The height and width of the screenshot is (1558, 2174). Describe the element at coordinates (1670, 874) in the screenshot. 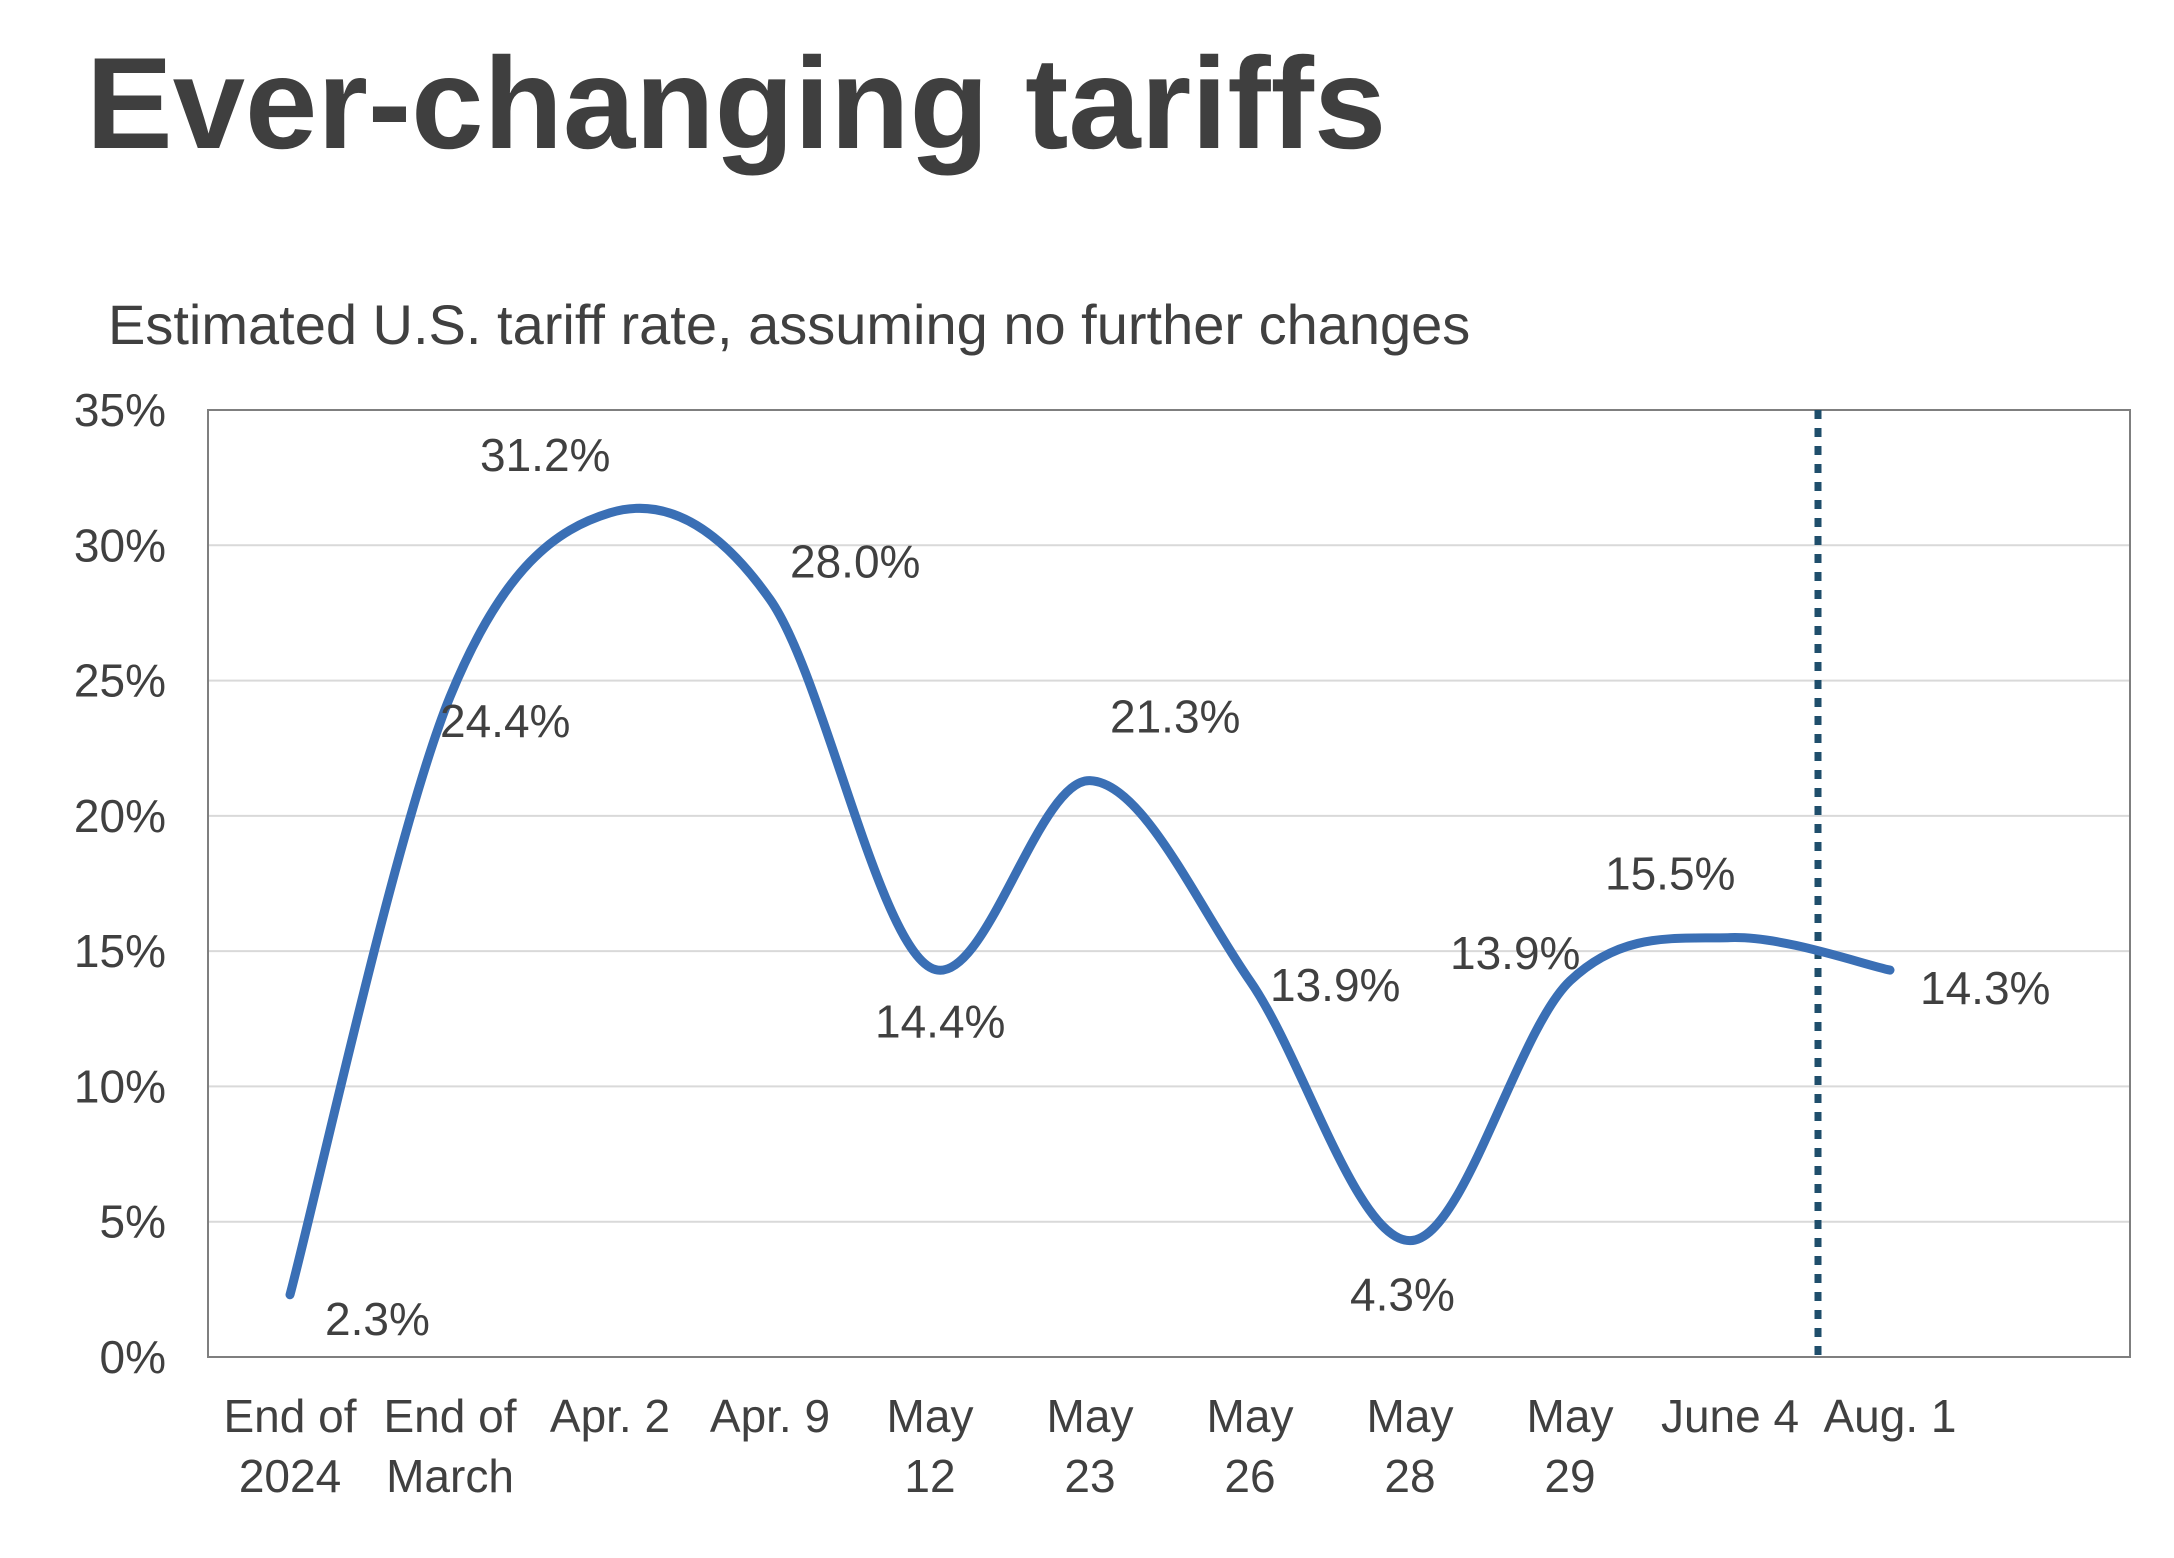

I see `data-label: 15.5%` at that location.